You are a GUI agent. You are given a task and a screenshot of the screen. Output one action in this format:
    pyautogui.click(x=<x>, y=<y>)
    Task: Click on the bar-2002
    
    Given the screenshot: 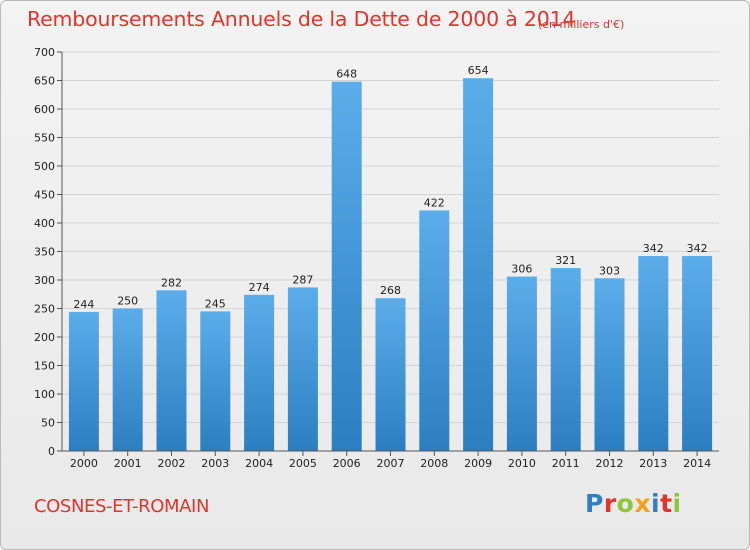 What is the action you would take?
    pyautogui.click(x=171, y=370)
    